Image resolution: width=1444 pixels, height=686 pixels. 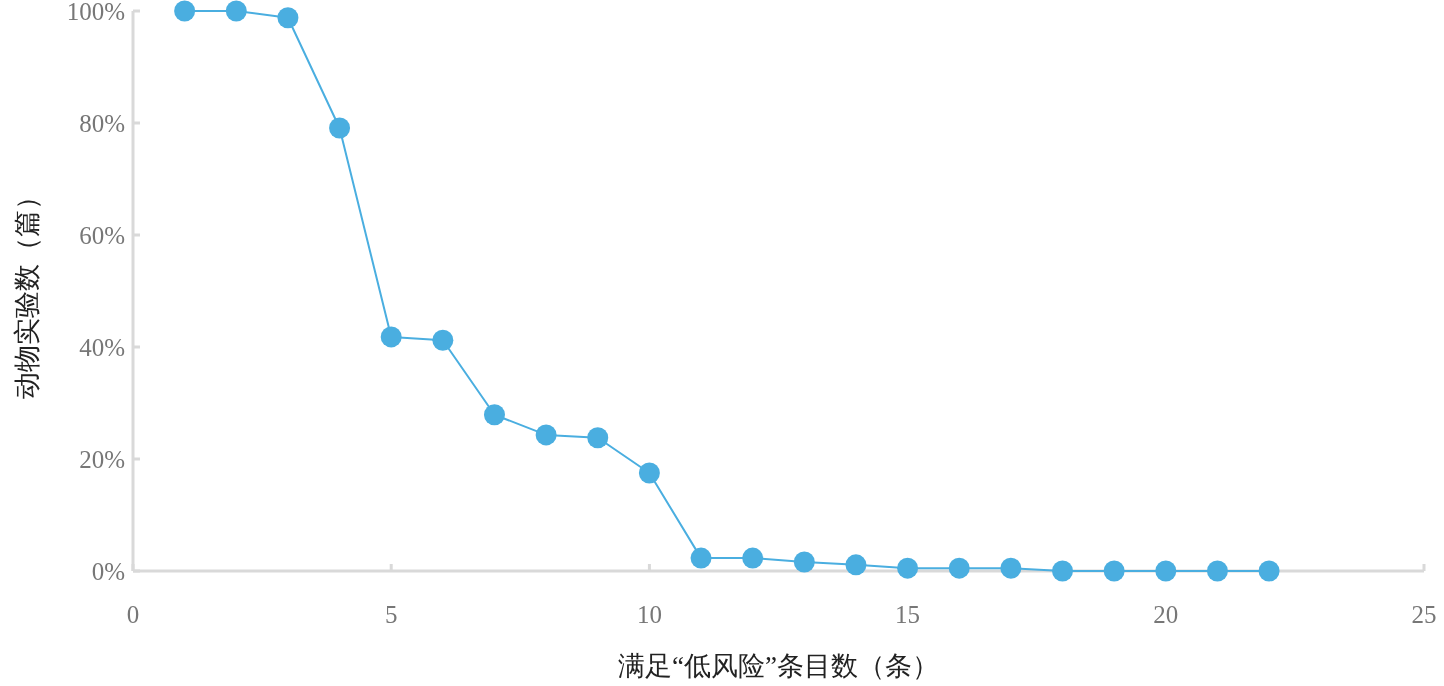 I want to click on x-tick-label: 20, so click(x=1166, y=614).